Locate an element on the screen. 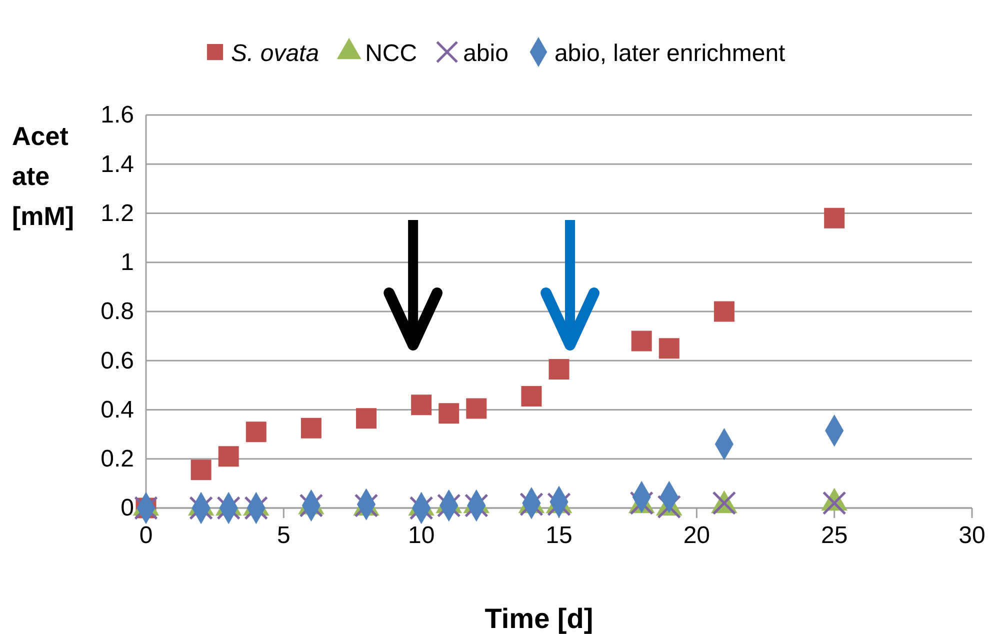 This screenshot has height=634, width=992. y-tick-label: 0.4 is located at coordinates (117, 410).